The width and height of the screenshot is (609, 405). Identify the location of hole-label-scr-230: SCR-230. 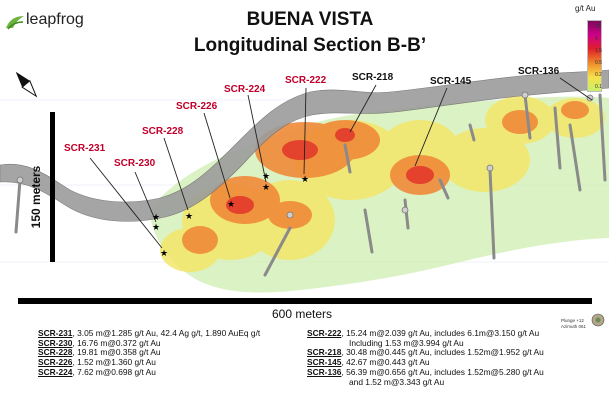
(135, 163).